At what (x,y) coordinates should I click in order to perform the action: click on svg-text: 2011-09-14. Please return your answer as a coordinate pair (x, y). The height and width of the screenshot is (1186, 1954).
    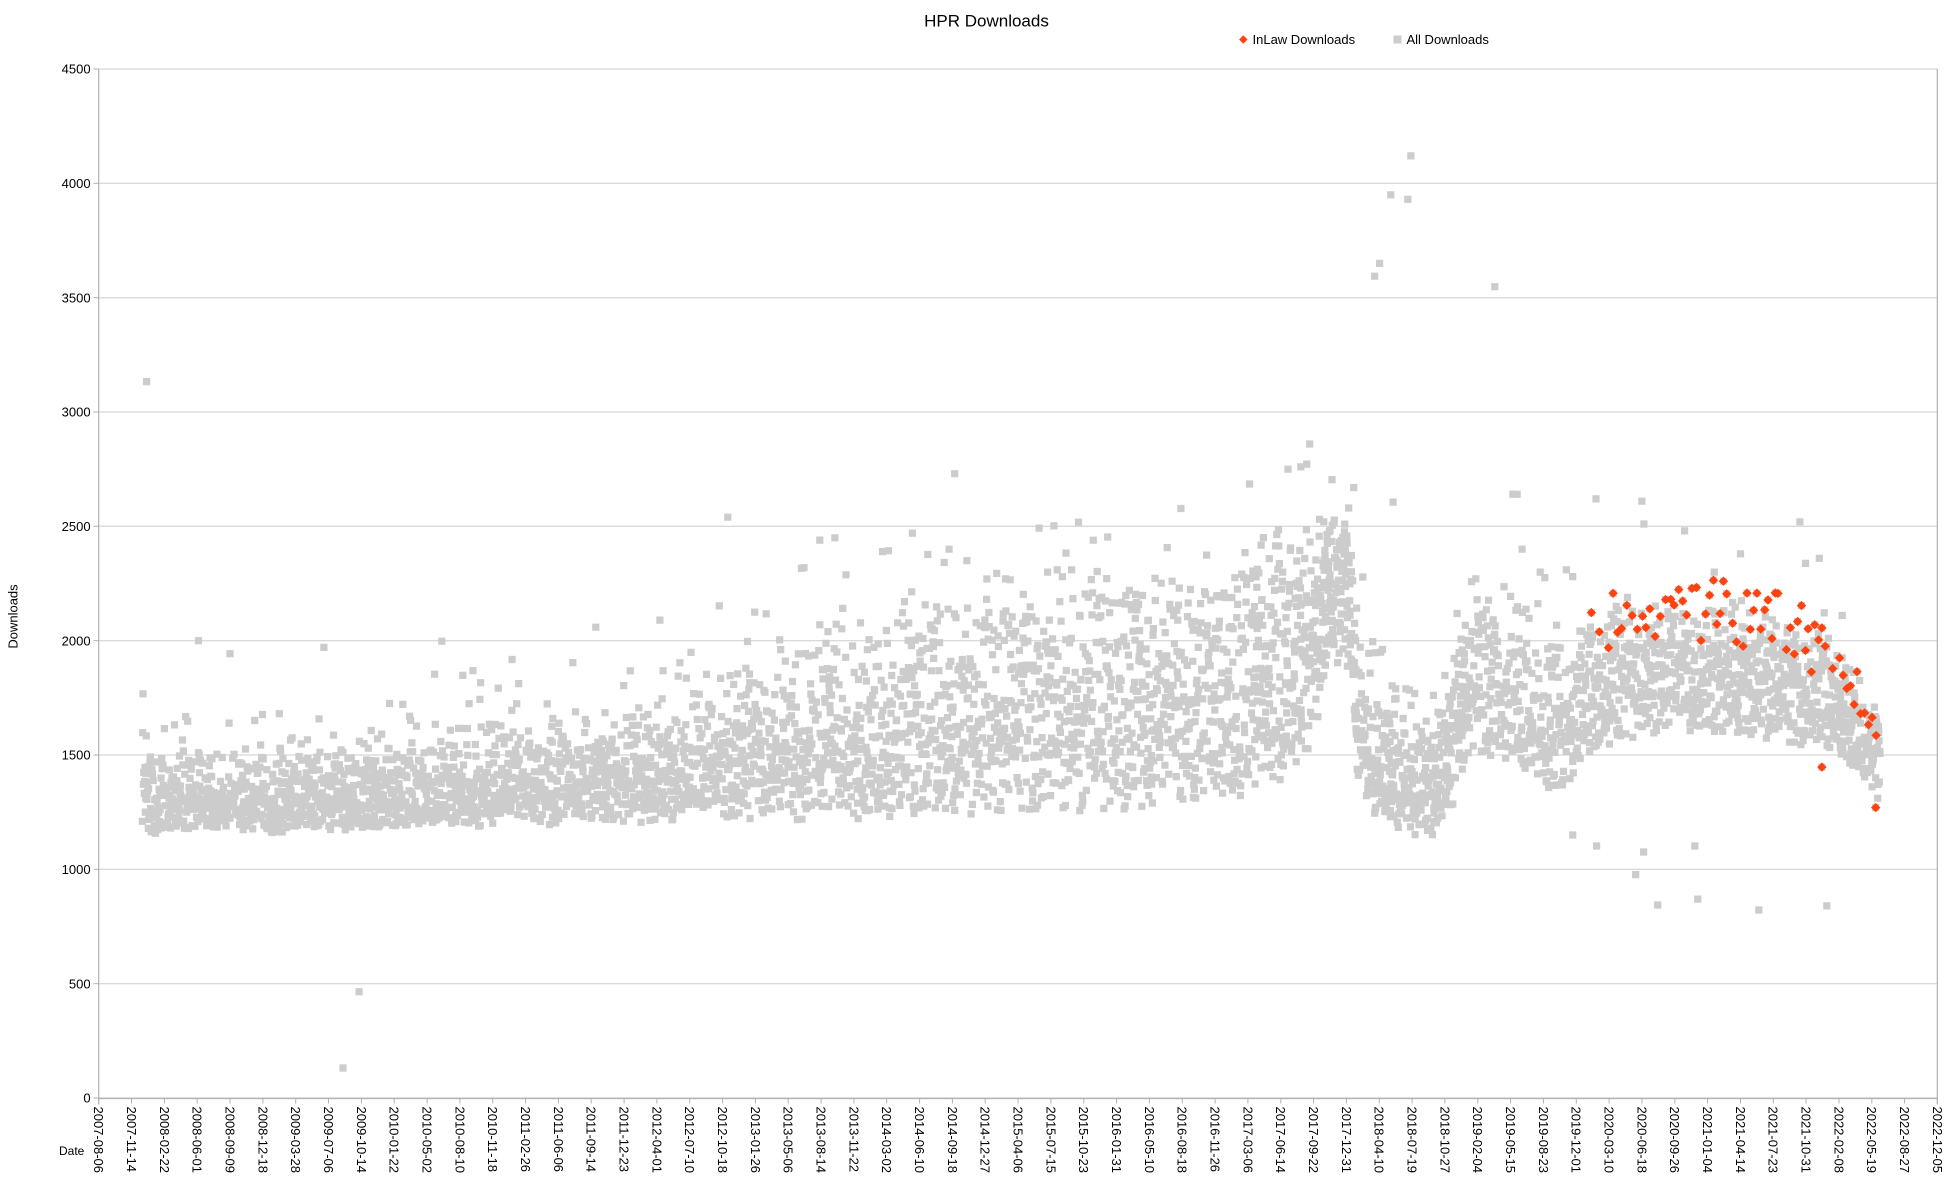
    Looking at the image, I should click on (591, 1140).